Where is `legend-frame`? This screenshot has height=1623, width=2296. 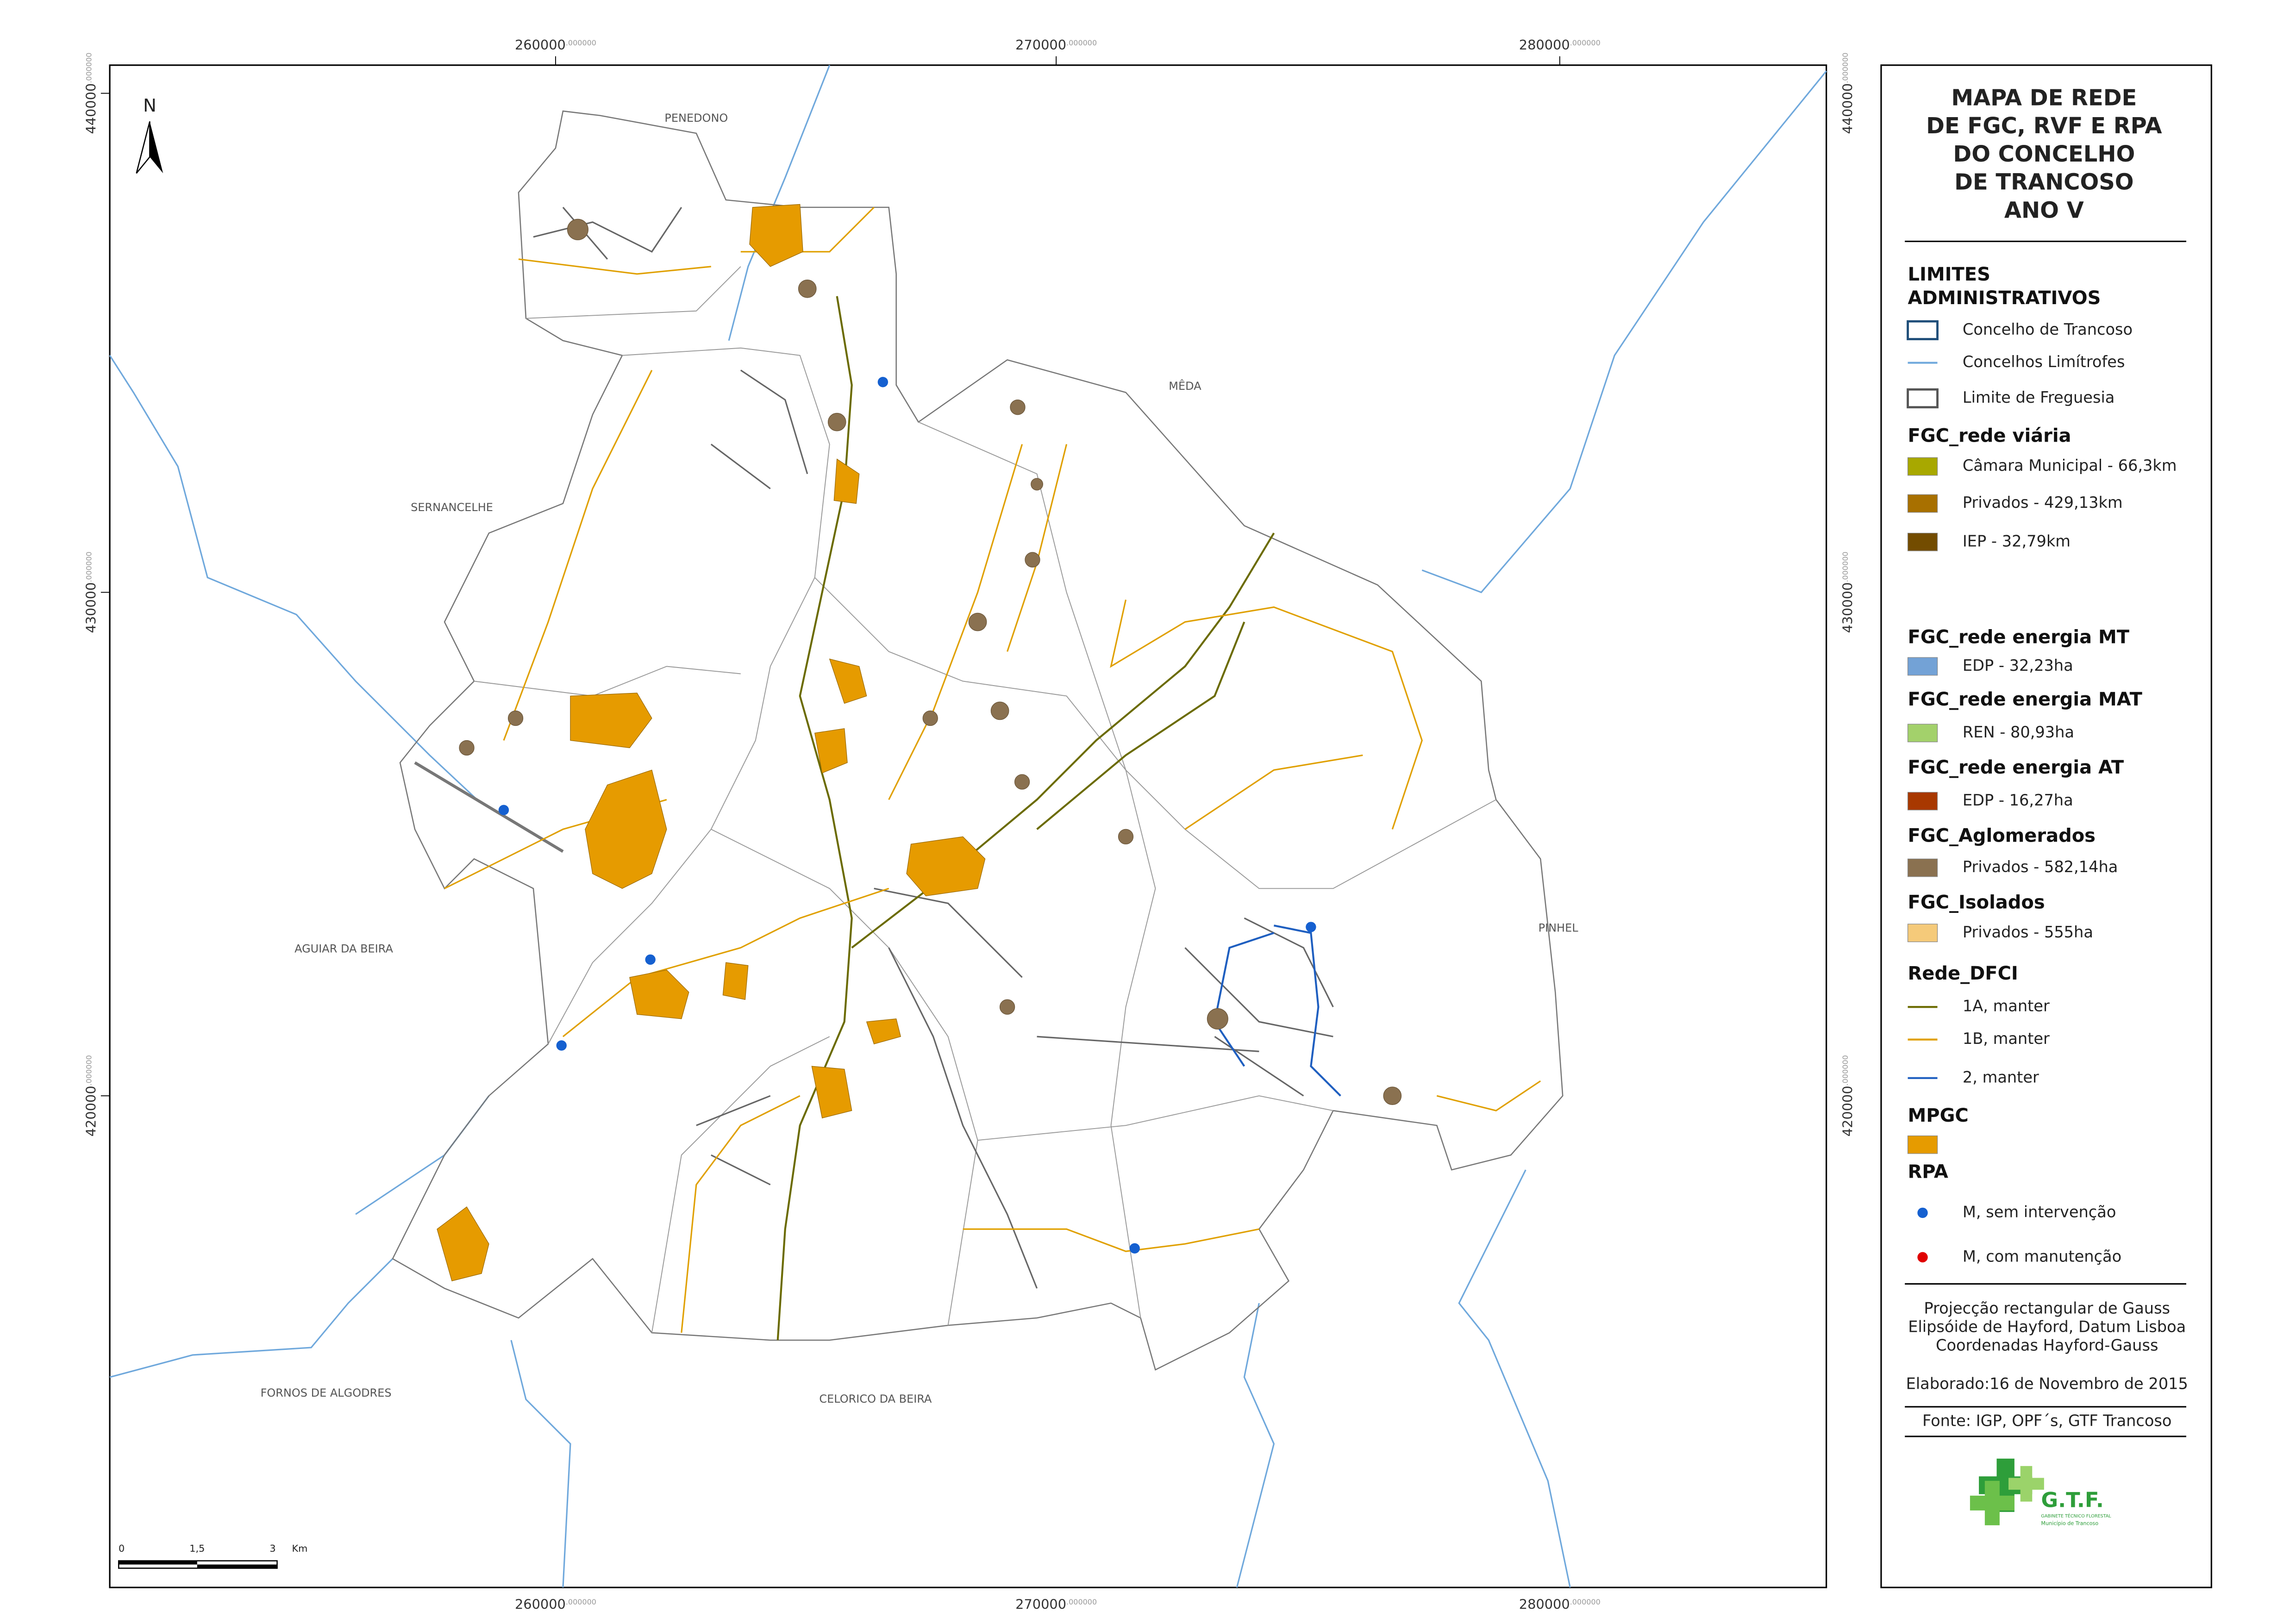 legend-frame is located at coordinates (2046, 826).